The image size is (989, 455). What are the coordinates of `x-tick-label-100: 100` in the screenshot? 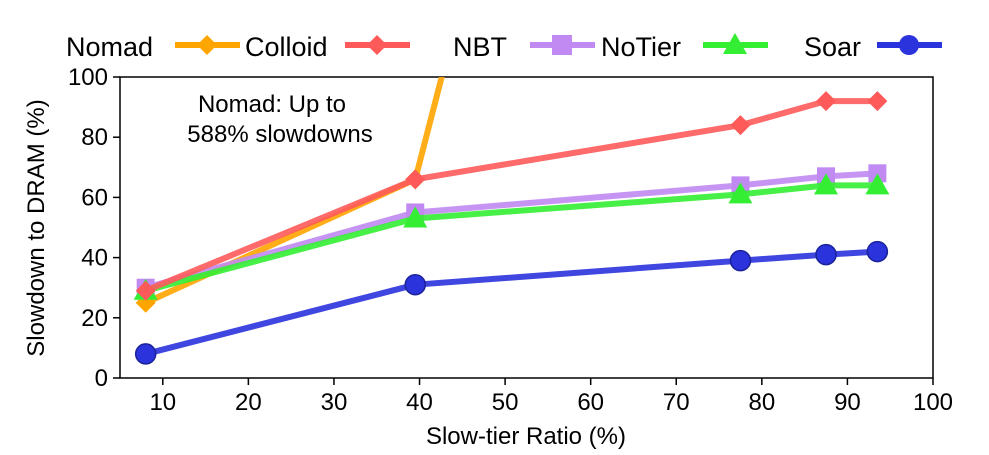 It's located at (933, 402).